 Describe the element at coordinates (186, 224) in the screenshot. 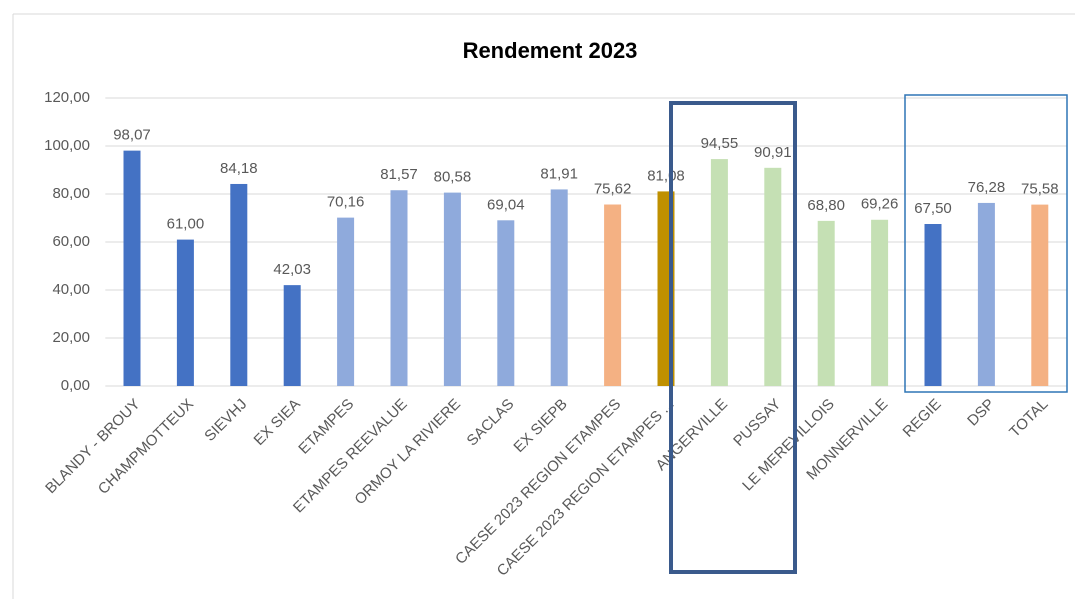

I see `data-label: 61,00` at that location.